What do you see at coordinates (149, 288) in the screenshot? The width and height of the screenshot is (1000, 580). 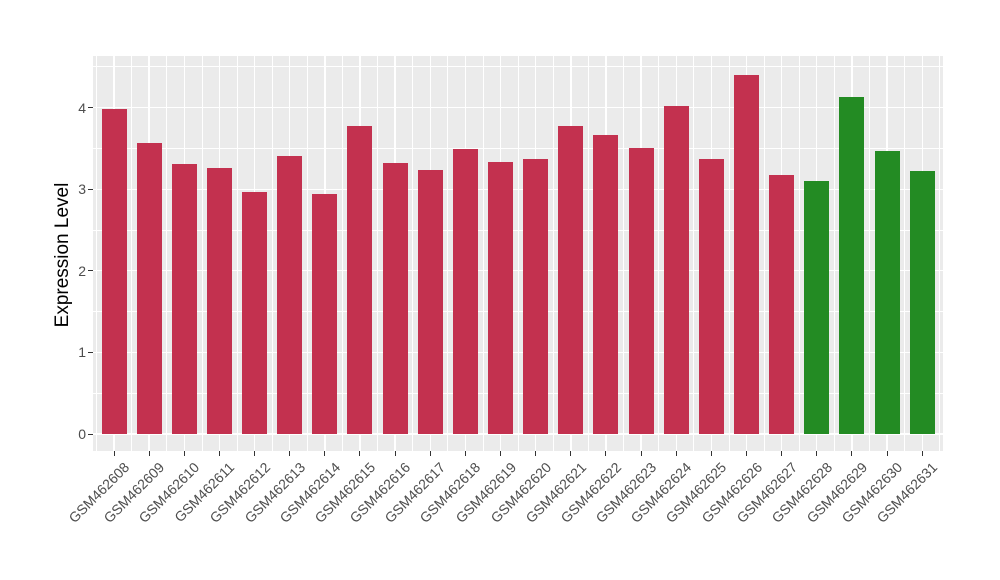 I see `bar-GSM462609` at bounding box center [149, 288].